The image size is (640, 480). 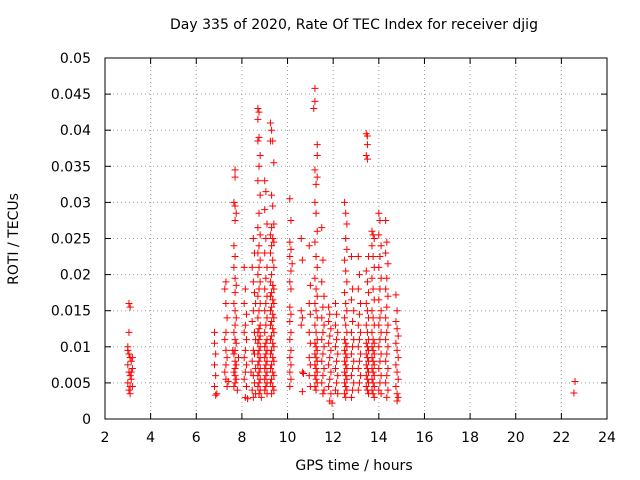 I want to click on x-tick-label: 20, so click(x=516, y=438).